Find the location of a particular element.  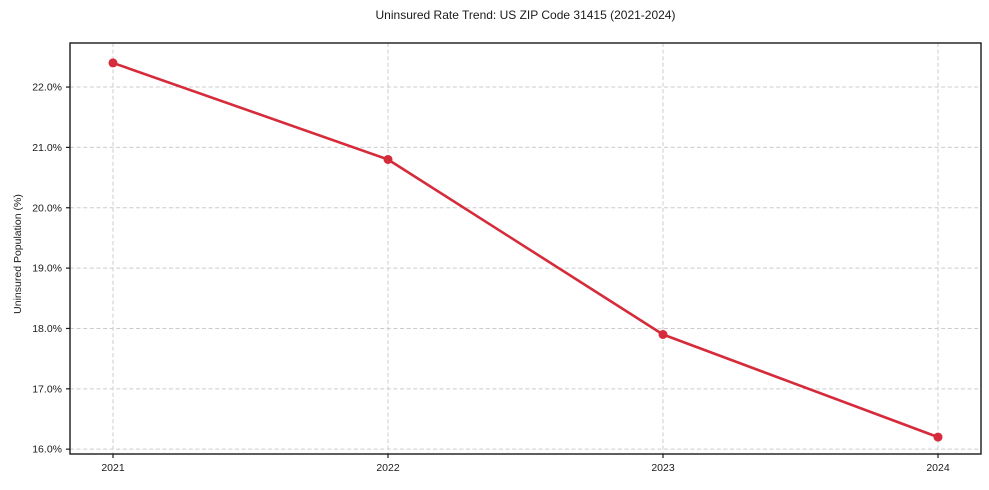

y-tick-label: 19.0% is located at coordinates (47, 269).